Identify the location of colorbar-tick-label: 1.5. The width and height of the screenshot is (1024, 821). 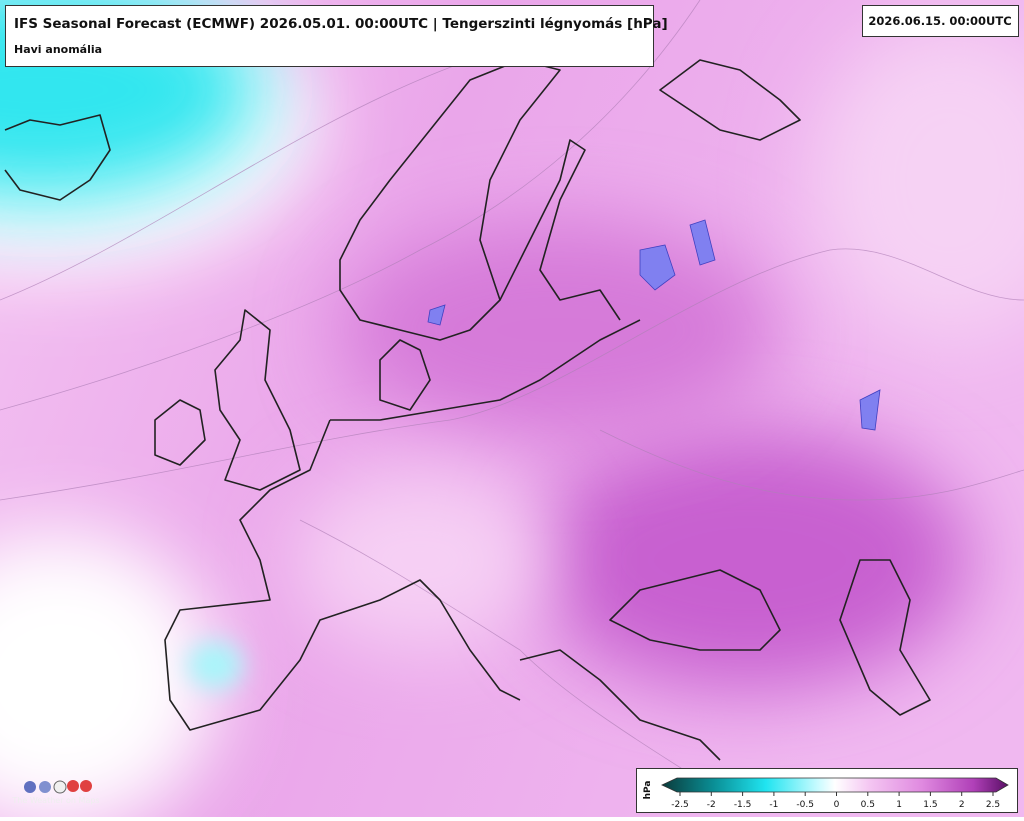
(930, 805).